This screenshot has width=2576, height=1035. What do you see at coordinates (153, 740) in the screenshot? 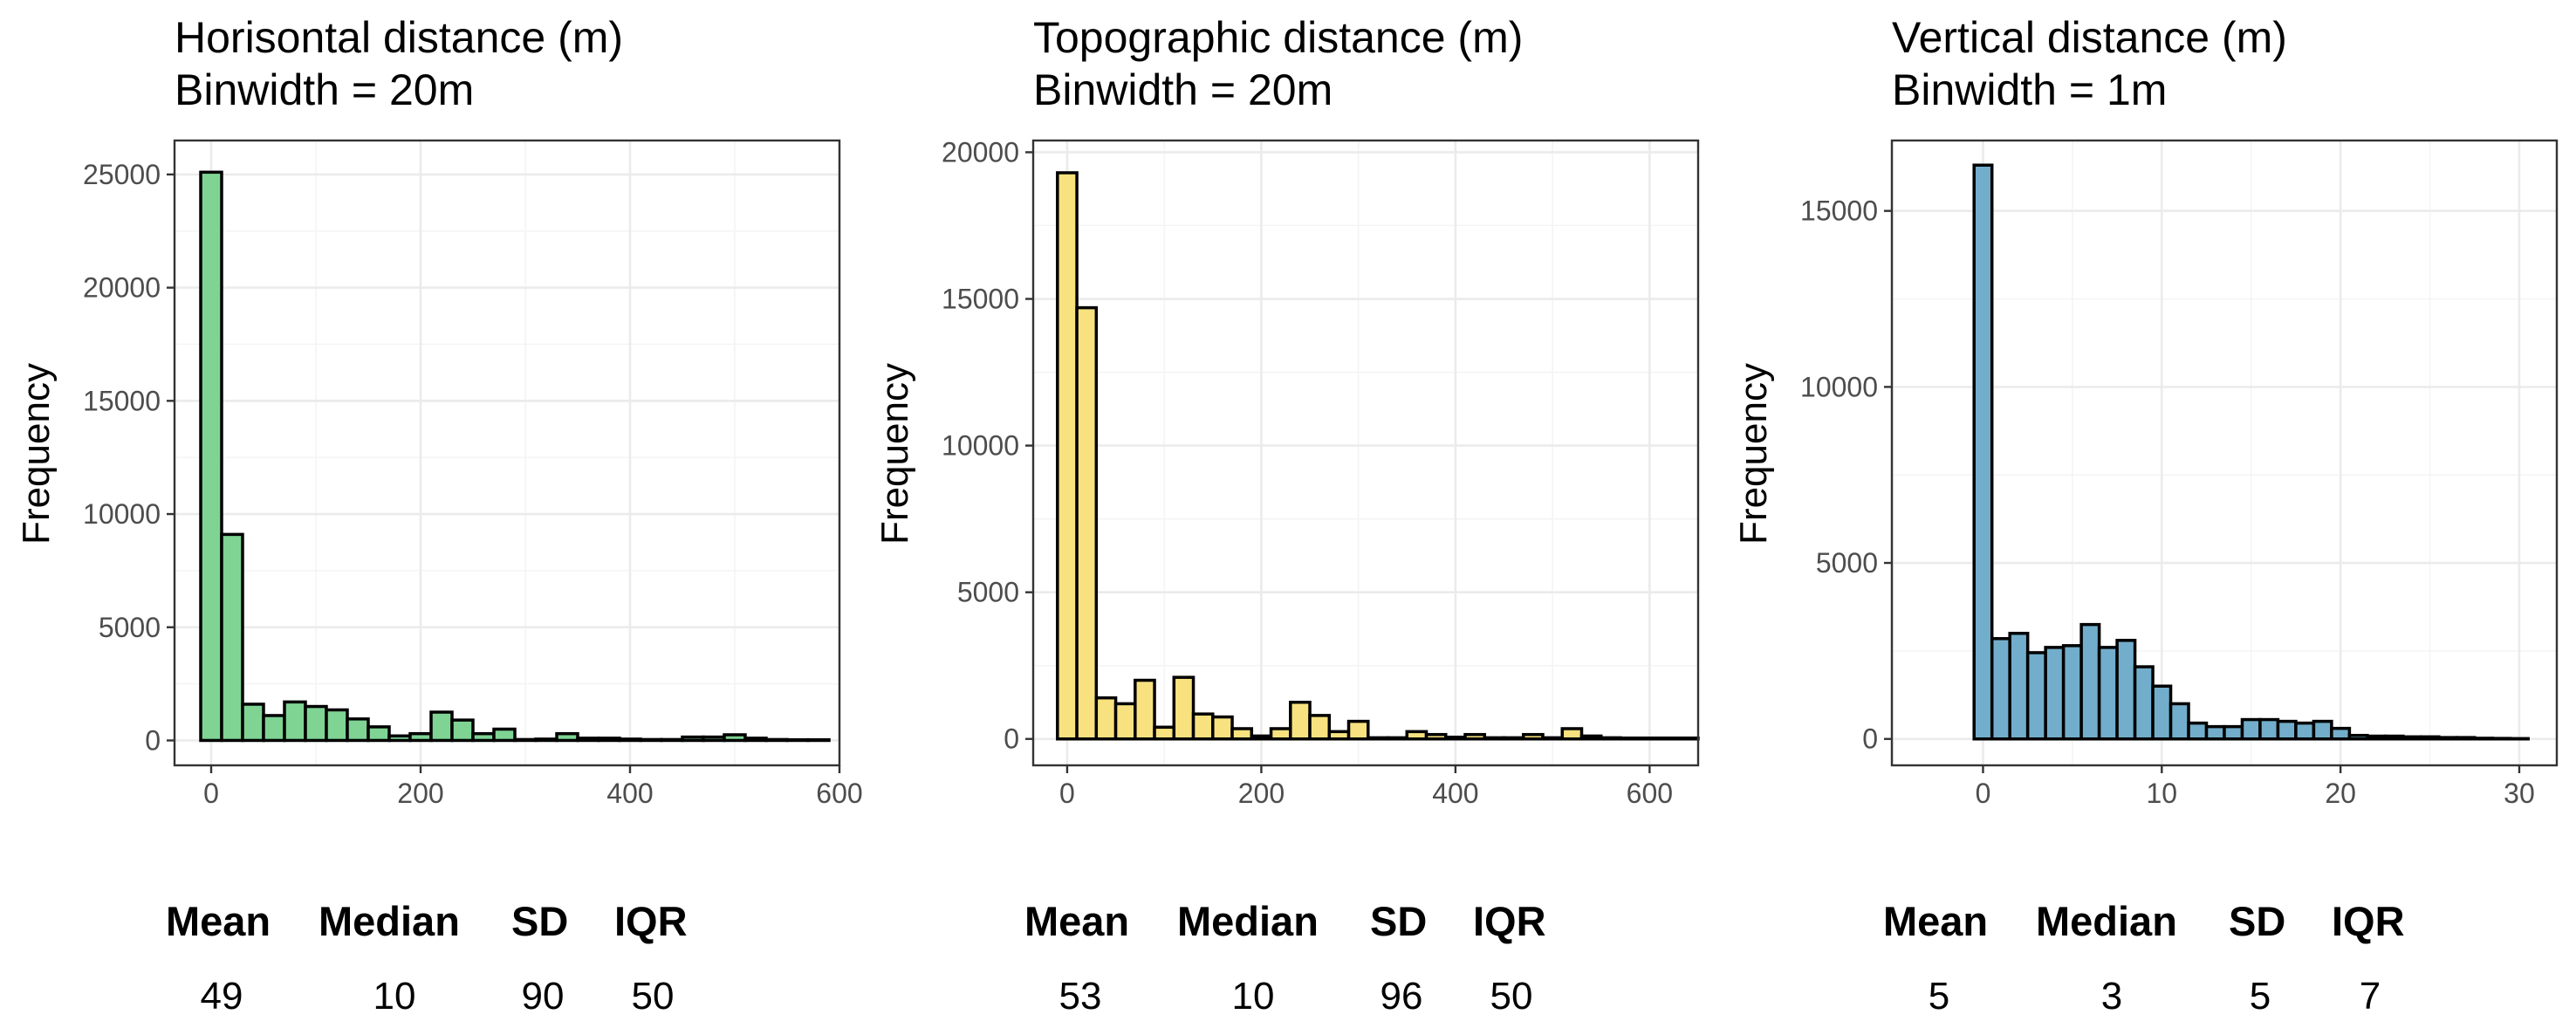
I see `y-tick-label: 0` at bounding box center [153, 740].